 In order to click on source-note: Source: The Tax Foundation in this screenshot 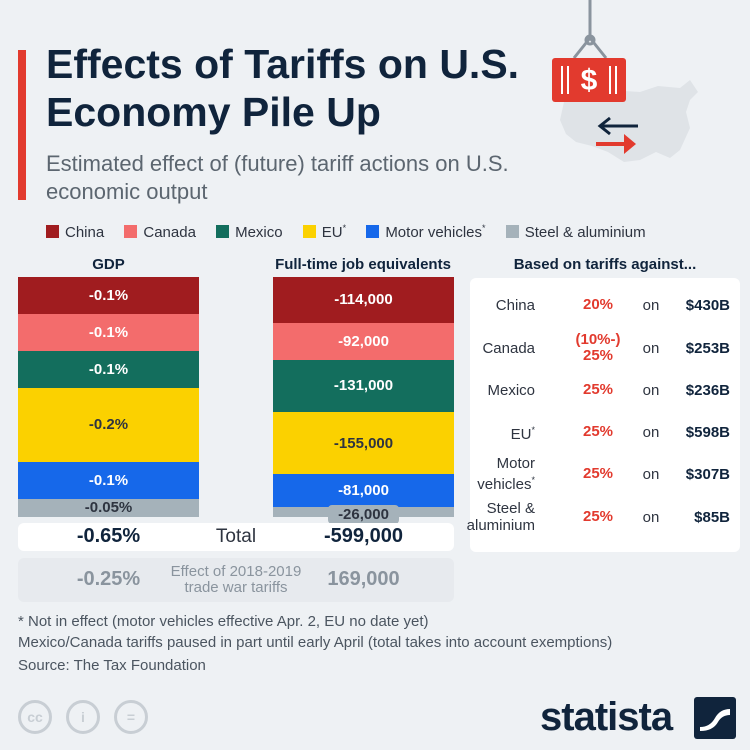, I will do `click(112, 665)`.